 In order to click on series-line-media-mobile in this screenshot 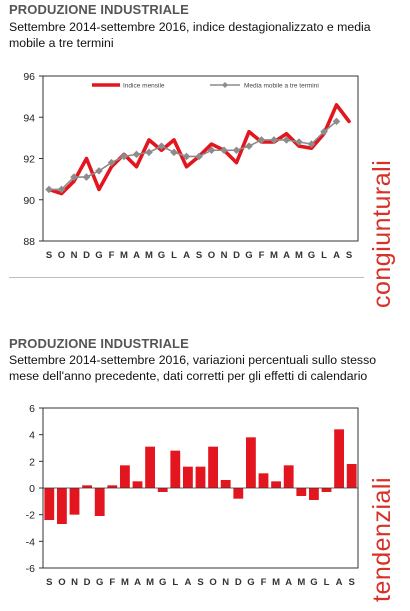, I will do `click(193, 155)`.